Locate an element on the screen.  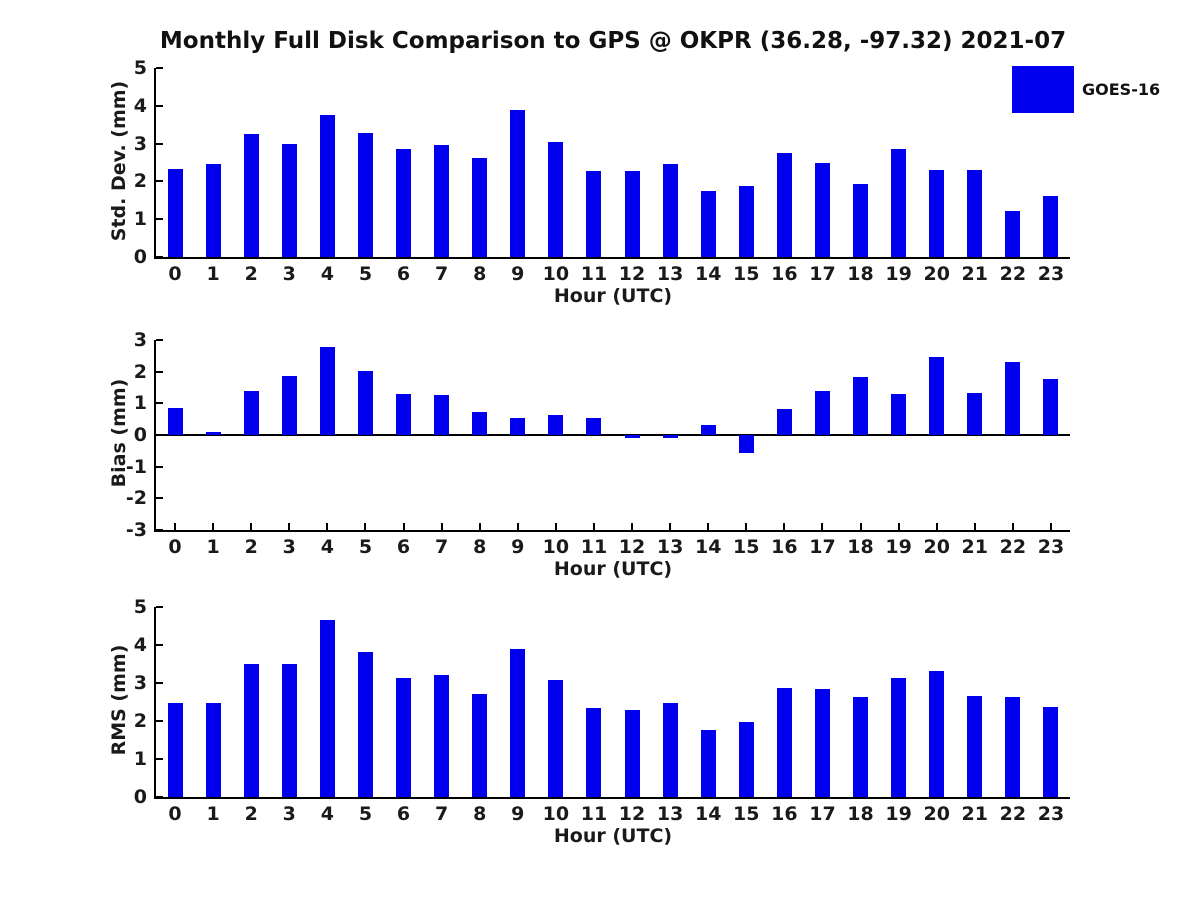
x-tick-label: 13 is located at coordinates (670, 814).